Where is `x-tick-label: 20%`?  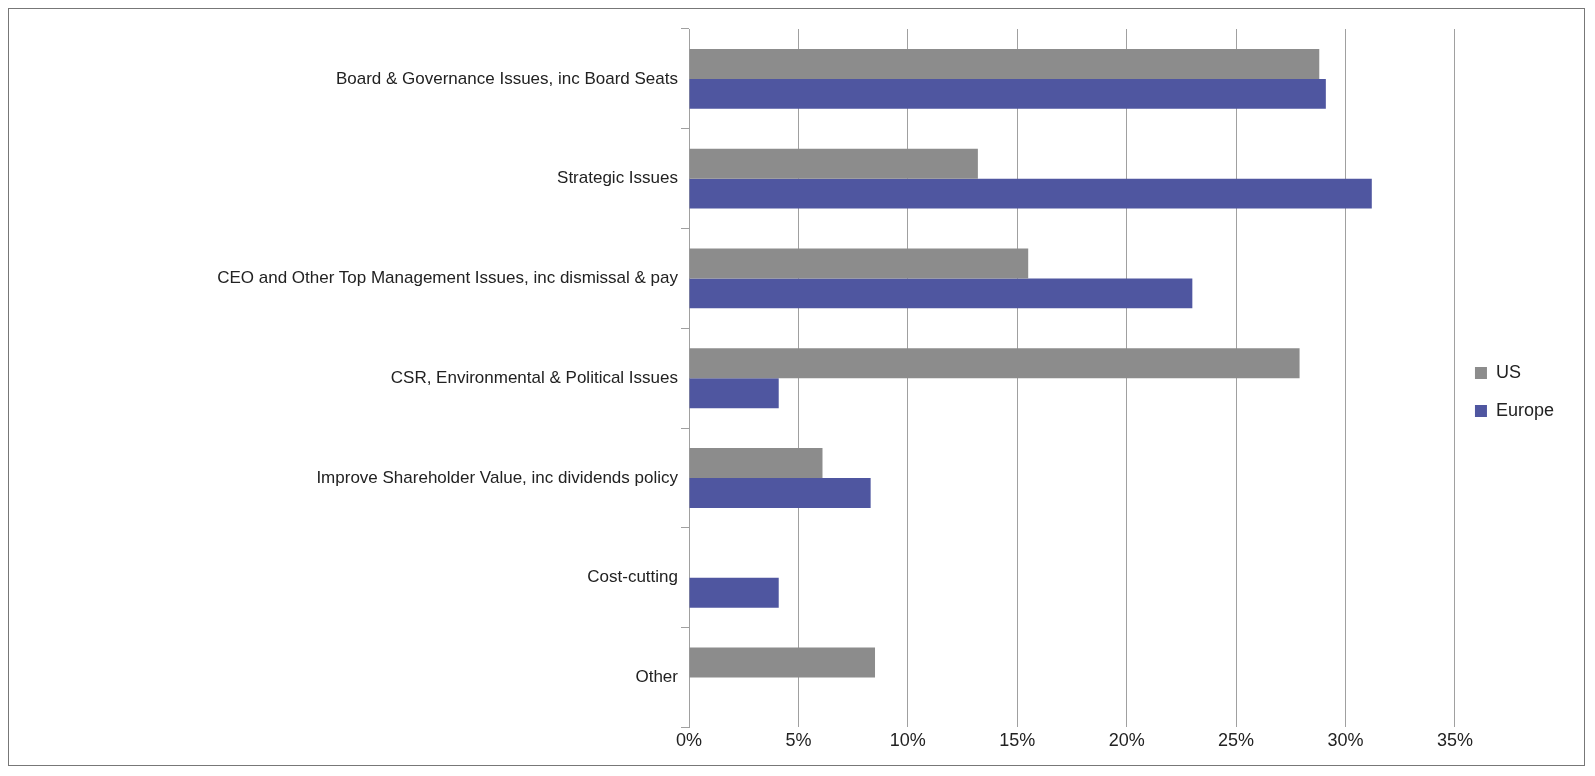
x-tick-label: 20% is located at coordinates (1126, 740).